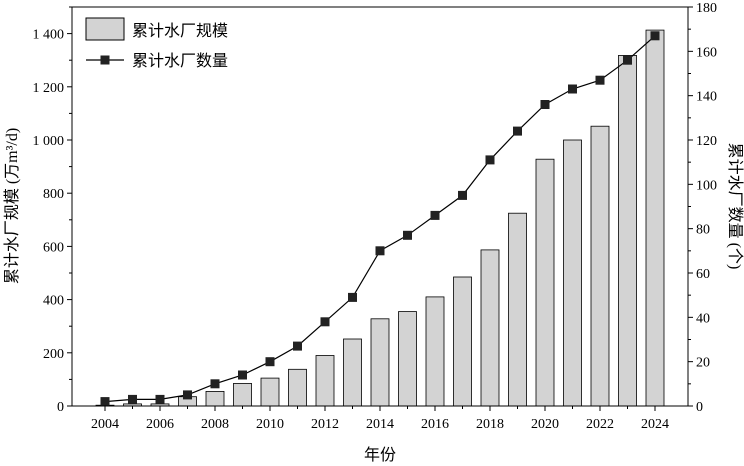  What do you see at coordinates (215, 398) in the screenshot?
I see `bar-2008` at bounding box center [215, 398].